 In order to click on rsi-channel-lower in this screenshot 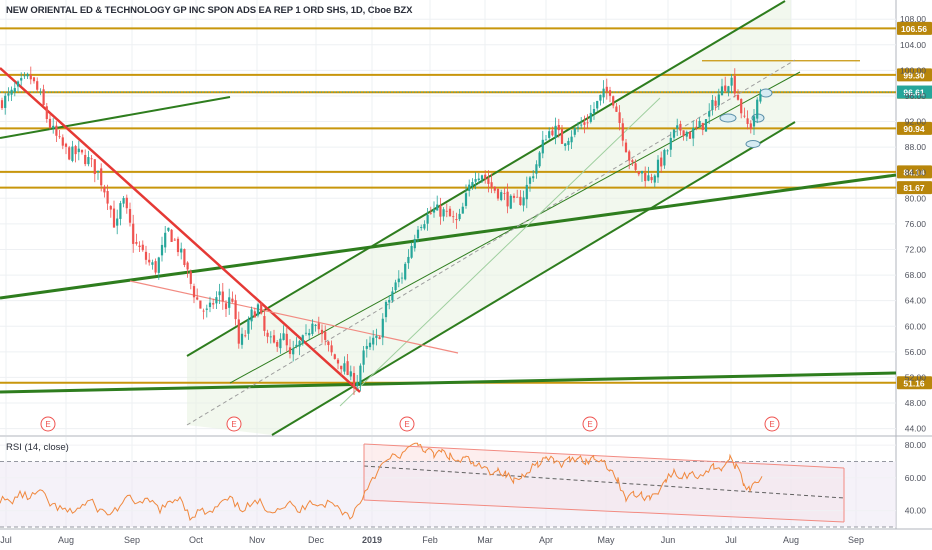, I will do `click(604, 511)`.